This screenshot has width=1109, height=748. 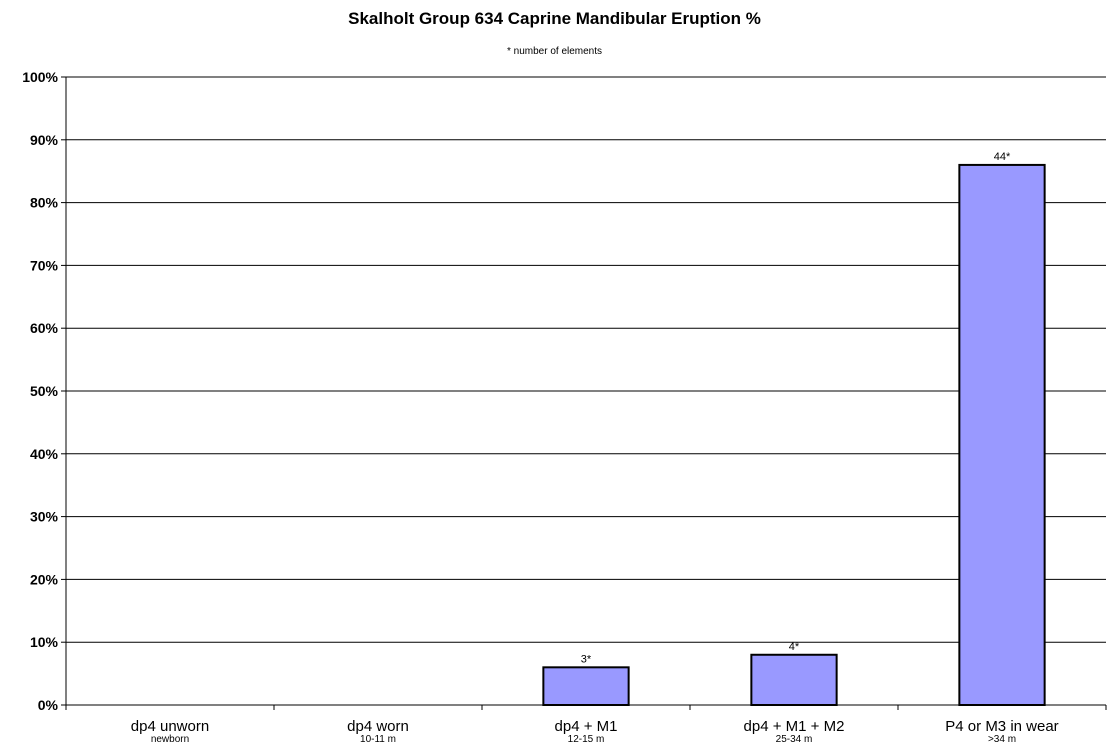 I want to click on x-category-sublabel: 10-11 m, so click(x=378, y=739).